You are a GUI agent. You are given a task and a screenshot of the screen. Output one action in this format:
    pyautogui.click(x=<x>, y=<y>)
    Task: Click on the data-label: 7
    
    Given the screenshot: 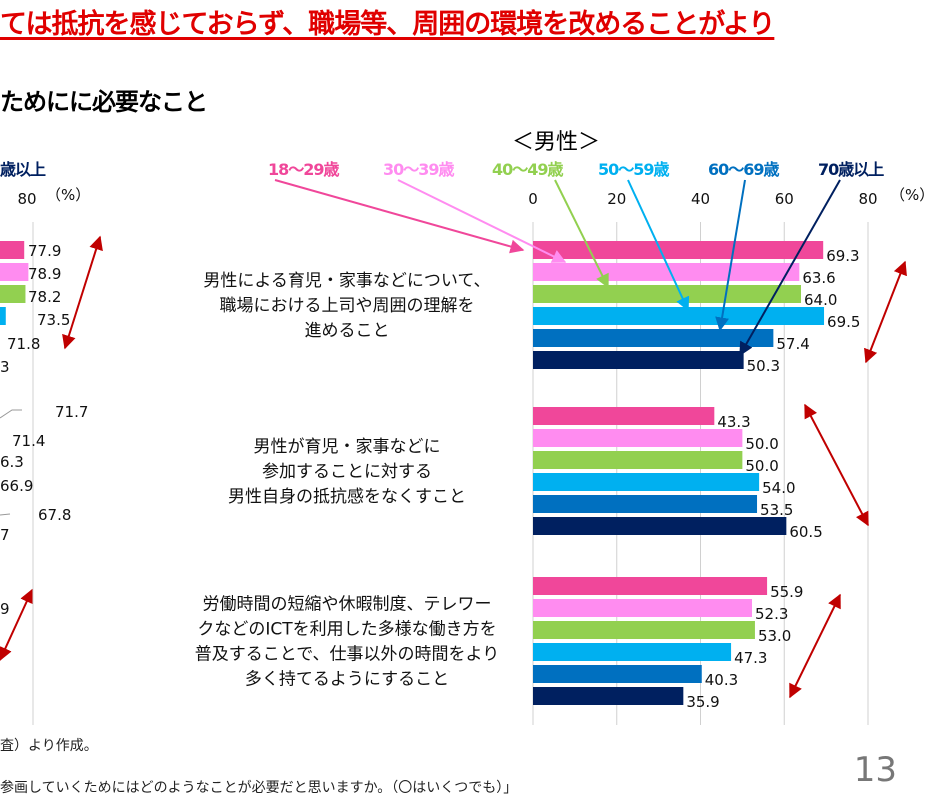 What is the action you would take?
    pyautogui.click(x=5, y=535)
    